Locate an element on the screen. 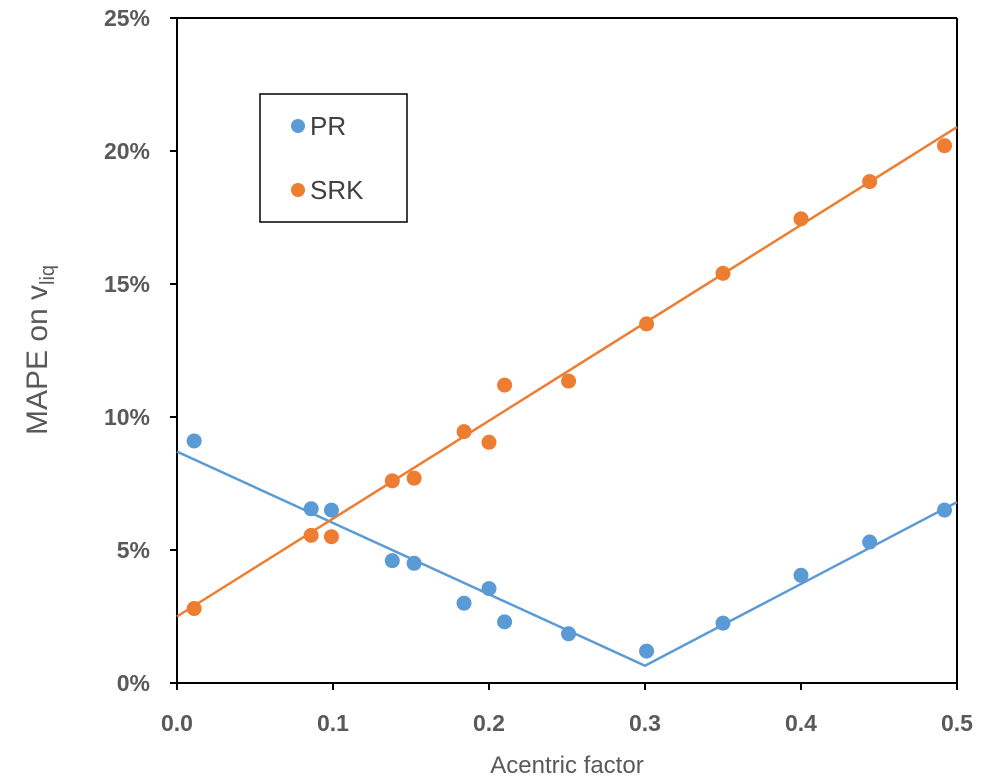 This screenshot has height=782, width=981. legend: PR SRK is located at coordinates (333, 158).